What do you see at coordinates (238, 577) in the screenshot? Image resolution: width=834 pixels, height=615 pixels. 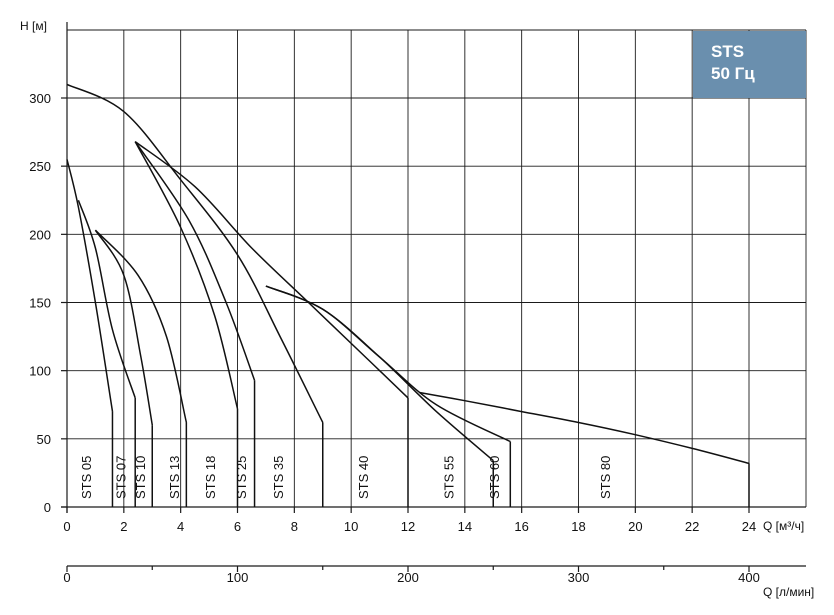 I see `x2-tick-label: 100` at bounding box center [238, 577].